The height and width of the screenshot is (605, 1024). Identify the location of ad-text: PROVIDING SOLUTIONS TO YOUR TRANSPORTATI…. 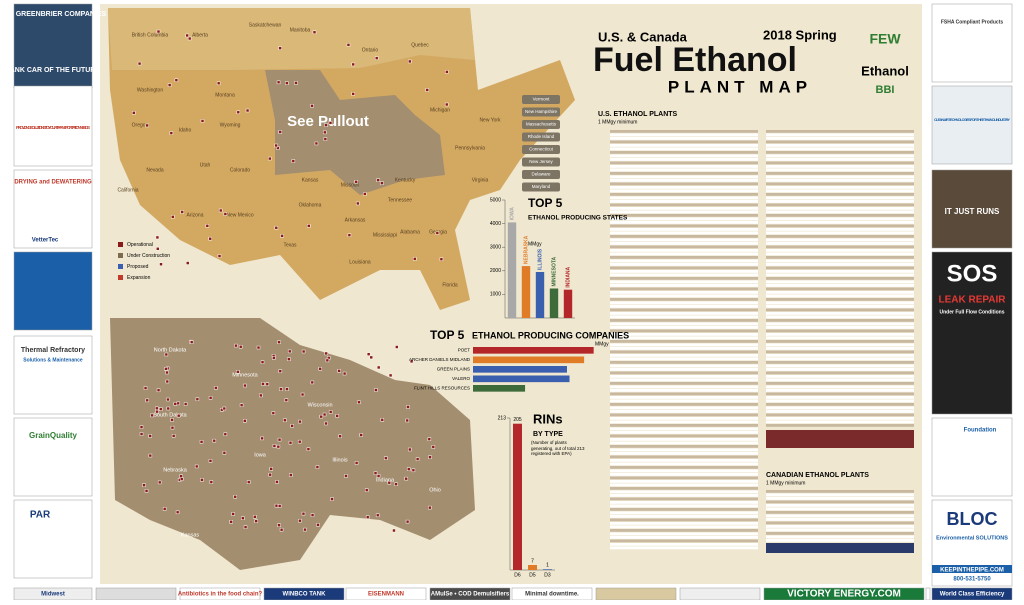
(53, 127).